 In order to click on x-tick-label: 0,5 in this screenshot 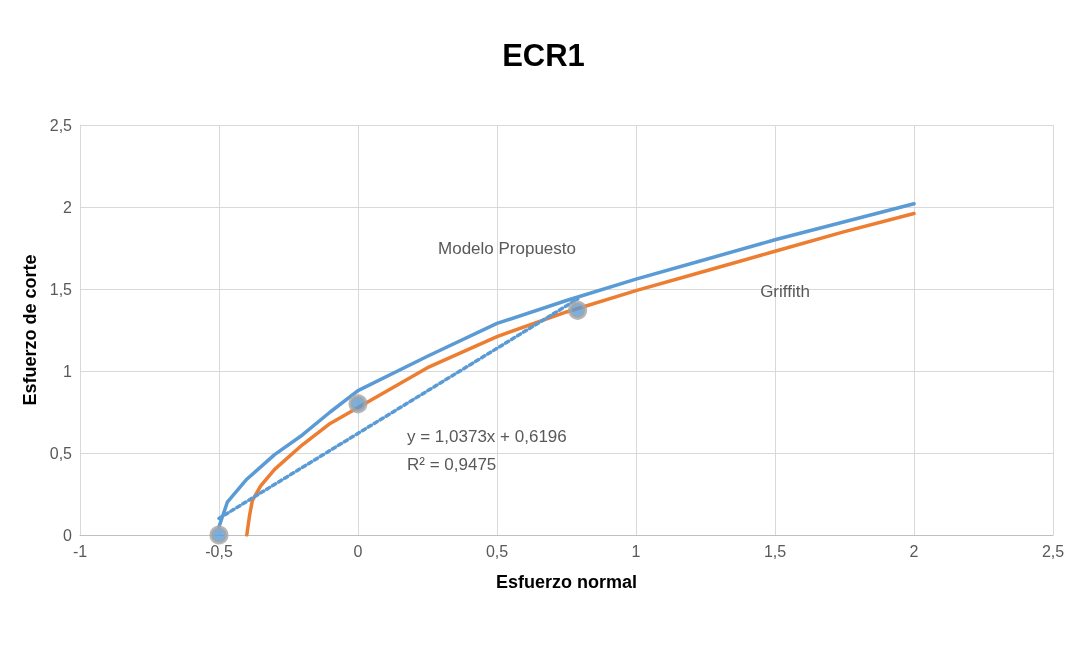, I will do `click(497, 551)`.